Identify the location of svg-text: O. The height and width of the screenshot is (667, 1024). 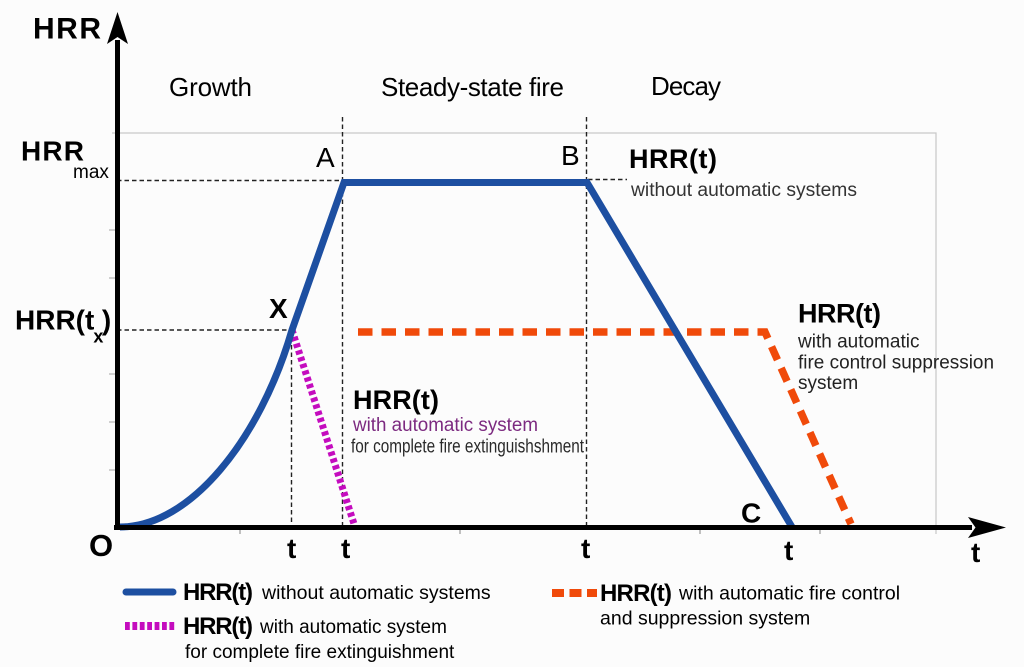
(101, 545).